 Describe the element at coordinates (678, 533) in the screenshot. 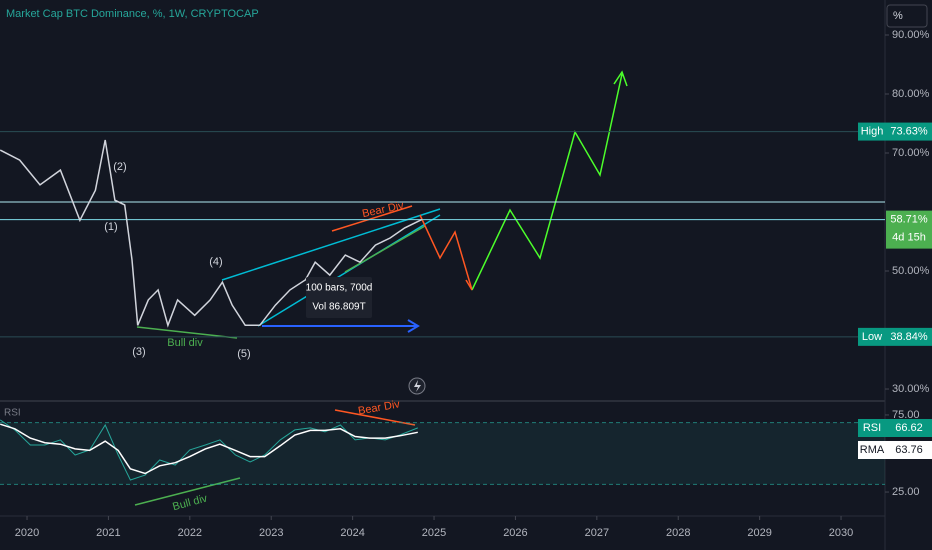

I see `x-tick-label: 2028` at that location.